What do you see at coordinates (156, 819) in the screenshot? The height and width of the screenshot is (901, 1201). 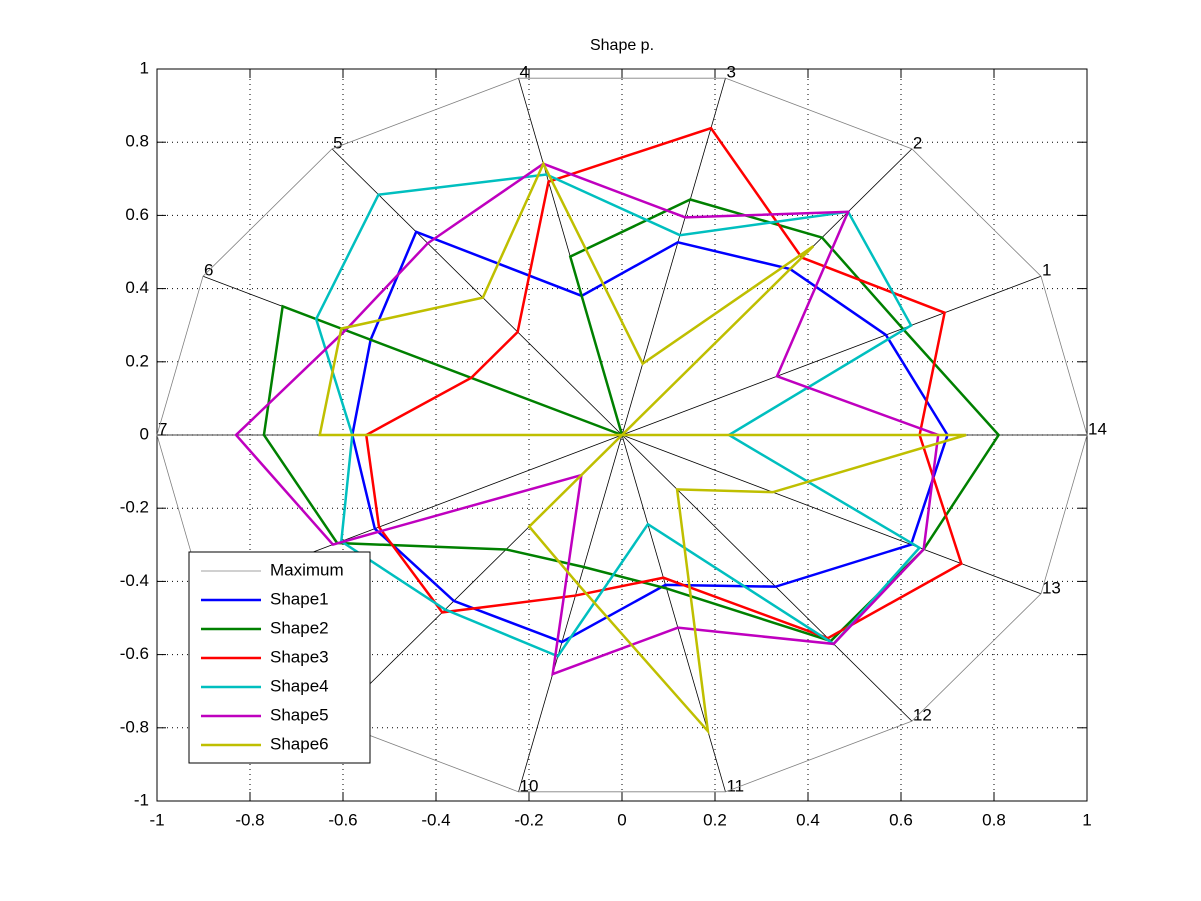 I see `x-tick-label: -1` at bounding box center [156, 819].